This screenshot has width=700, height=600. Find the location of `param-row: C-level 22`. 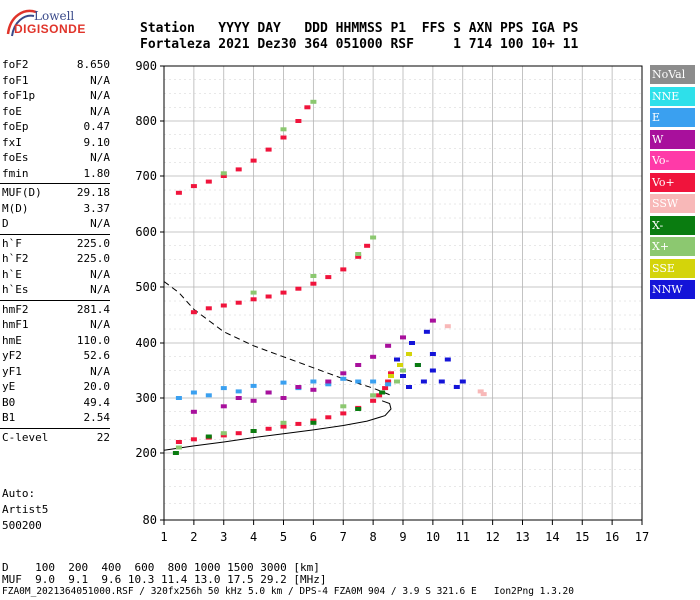

param-row: C-level 22 is located at coordinates (56, 438).